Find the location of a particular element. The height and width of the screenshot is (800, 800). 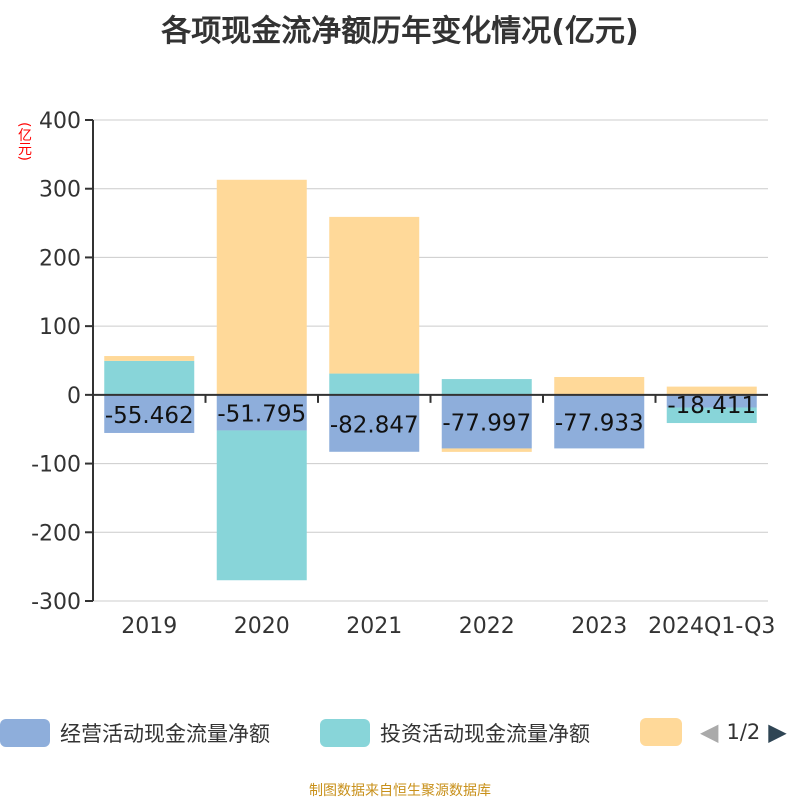

data-label: -77.933 is located at coordinates (599, 424).